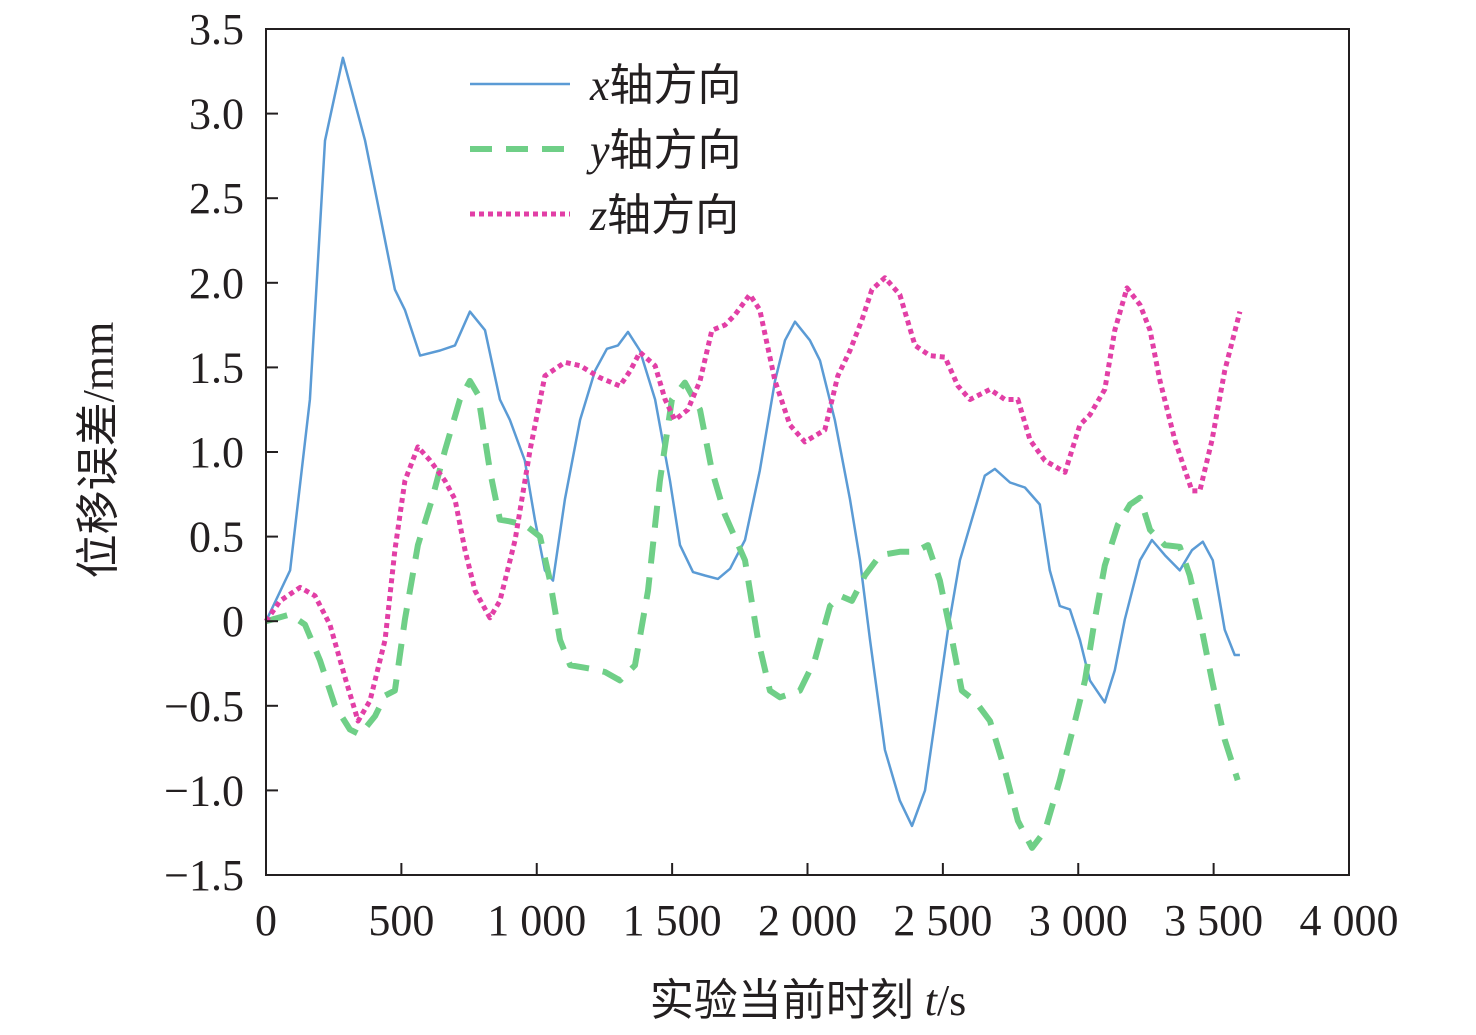 The height and width of the screenshot is (1035, 1476). What do you see at coordinates (216, 198) in the screenshot?
I see `y-tick-label: 2.5` at bounding box center [216, 198].